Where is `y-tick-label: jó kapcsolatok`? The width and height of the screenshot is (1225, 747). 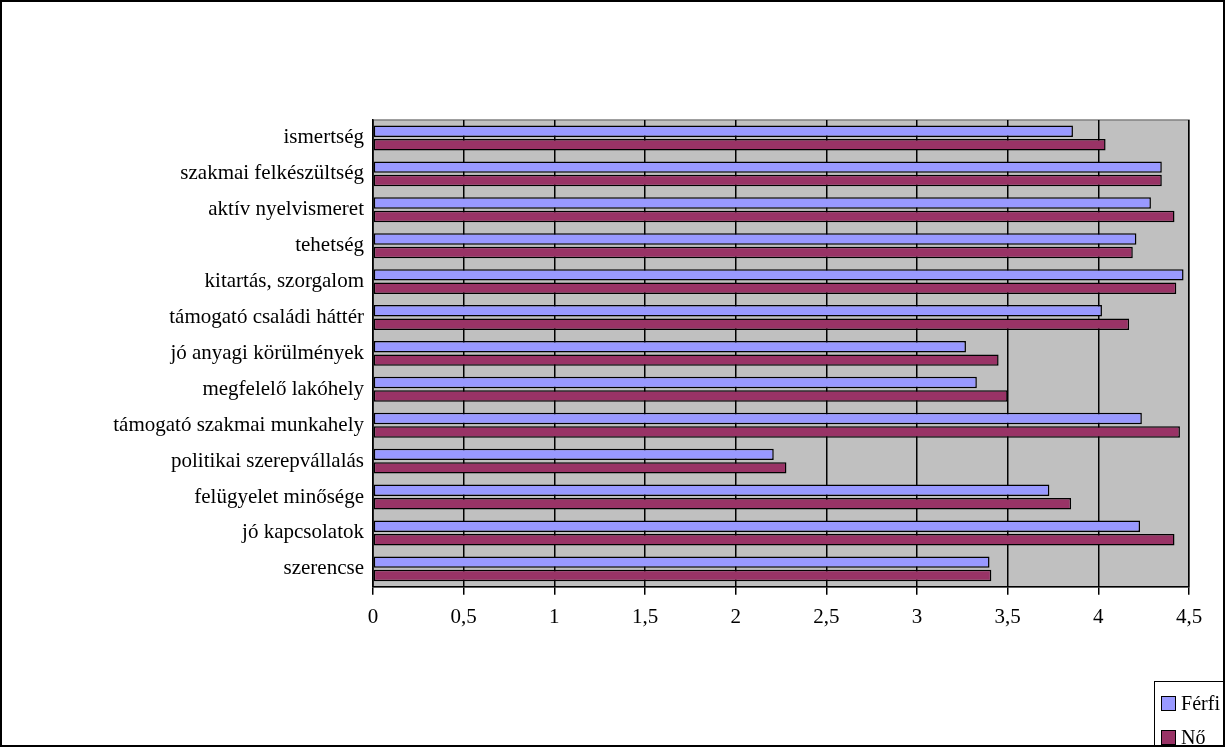
y-tick-label: jó kapcsolatok is located at coordinates (303, 531).